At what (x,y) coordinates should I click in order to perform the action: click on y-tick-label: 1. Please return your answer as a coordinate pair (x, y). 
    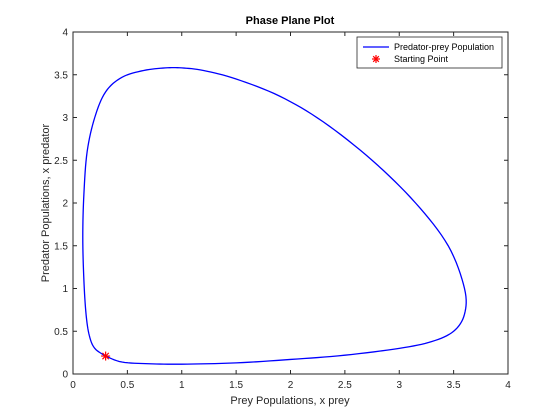
    Looking at the image, I should click on (65, 289).